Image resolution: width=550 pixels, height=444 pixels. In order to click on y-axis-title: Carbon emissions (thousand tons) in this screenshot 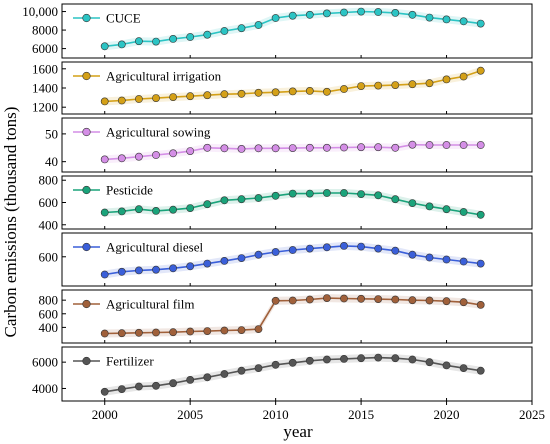, I will do `click(10, 222)`.